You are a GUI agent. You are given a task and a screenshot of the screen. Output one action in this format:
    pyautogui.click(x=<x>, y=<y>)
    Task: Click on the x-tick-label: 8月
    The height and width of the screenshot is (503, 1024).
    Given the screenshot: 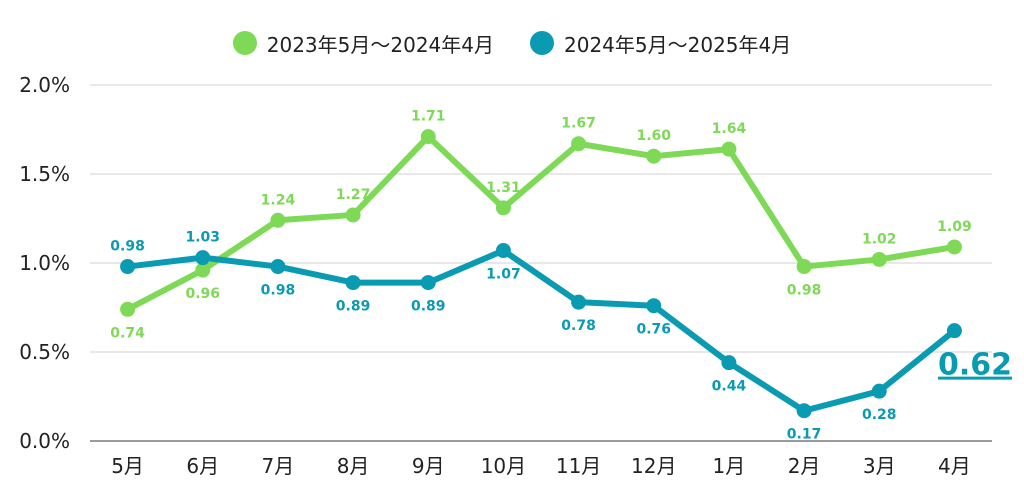 What is the action you would take?
    pyautogui.click(x=353, y=466)
    